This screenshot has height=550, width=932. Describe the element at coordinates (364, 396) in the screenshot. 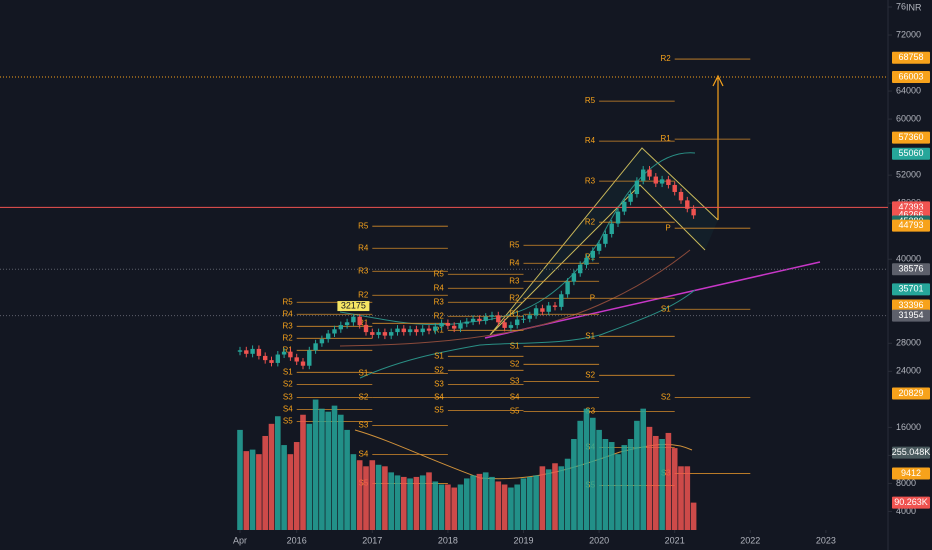

I see `pivot-label: S2` at that location.